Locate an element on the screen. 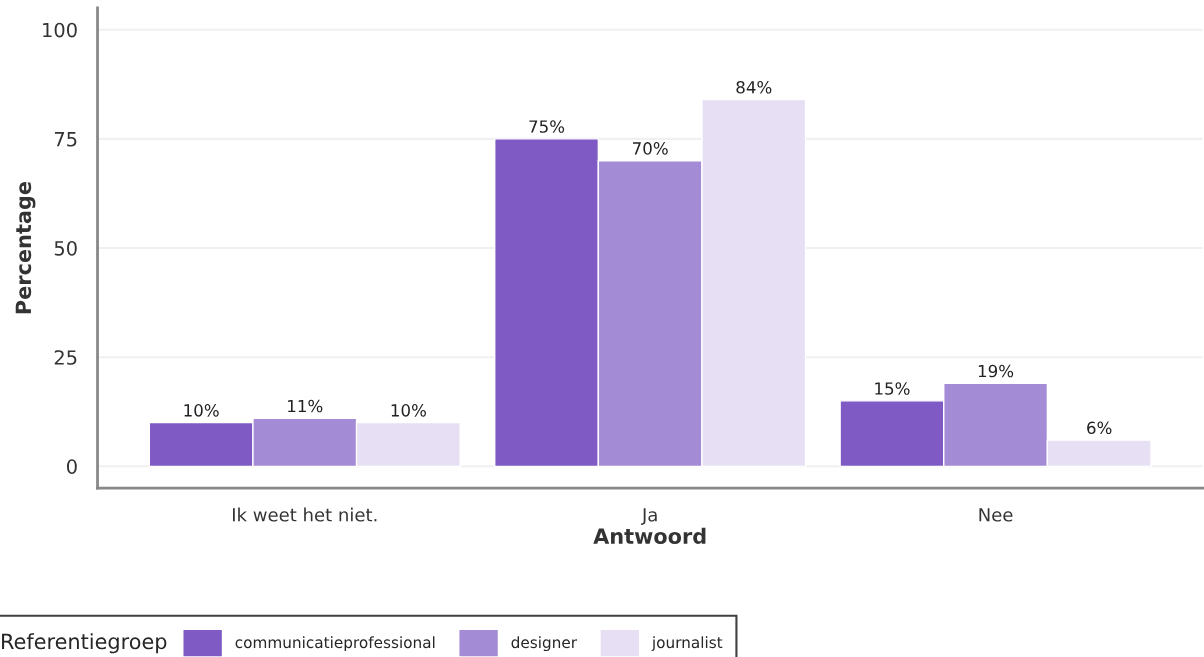 Image resolution: width=1204 pixels, height=657 pixels. x-tick-label: Ja is located at coordinates (649, 516).